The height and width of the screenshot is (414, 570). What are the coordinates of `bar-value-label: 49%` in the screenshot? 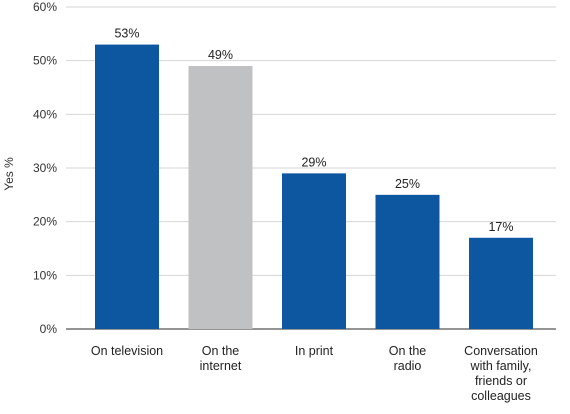 It's located at (220, 55).